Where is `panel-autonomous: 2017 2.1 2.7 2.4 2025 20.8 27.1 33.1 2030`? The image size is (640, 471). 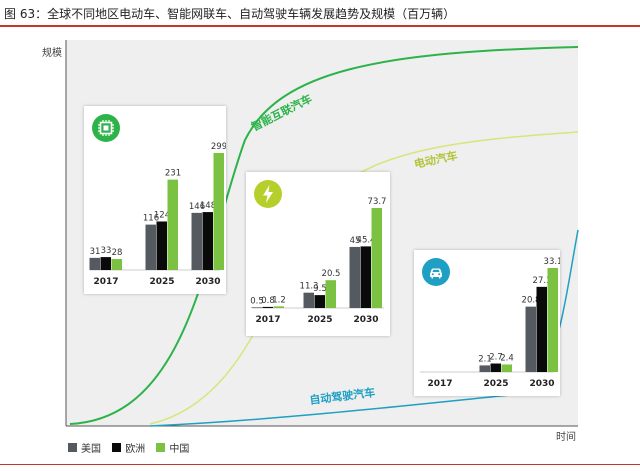 panel-autonomous: 2017 2.1 2.7 2.4 2025 20.8 27.1 33.1 2030 is located at coordinates (487, 323).